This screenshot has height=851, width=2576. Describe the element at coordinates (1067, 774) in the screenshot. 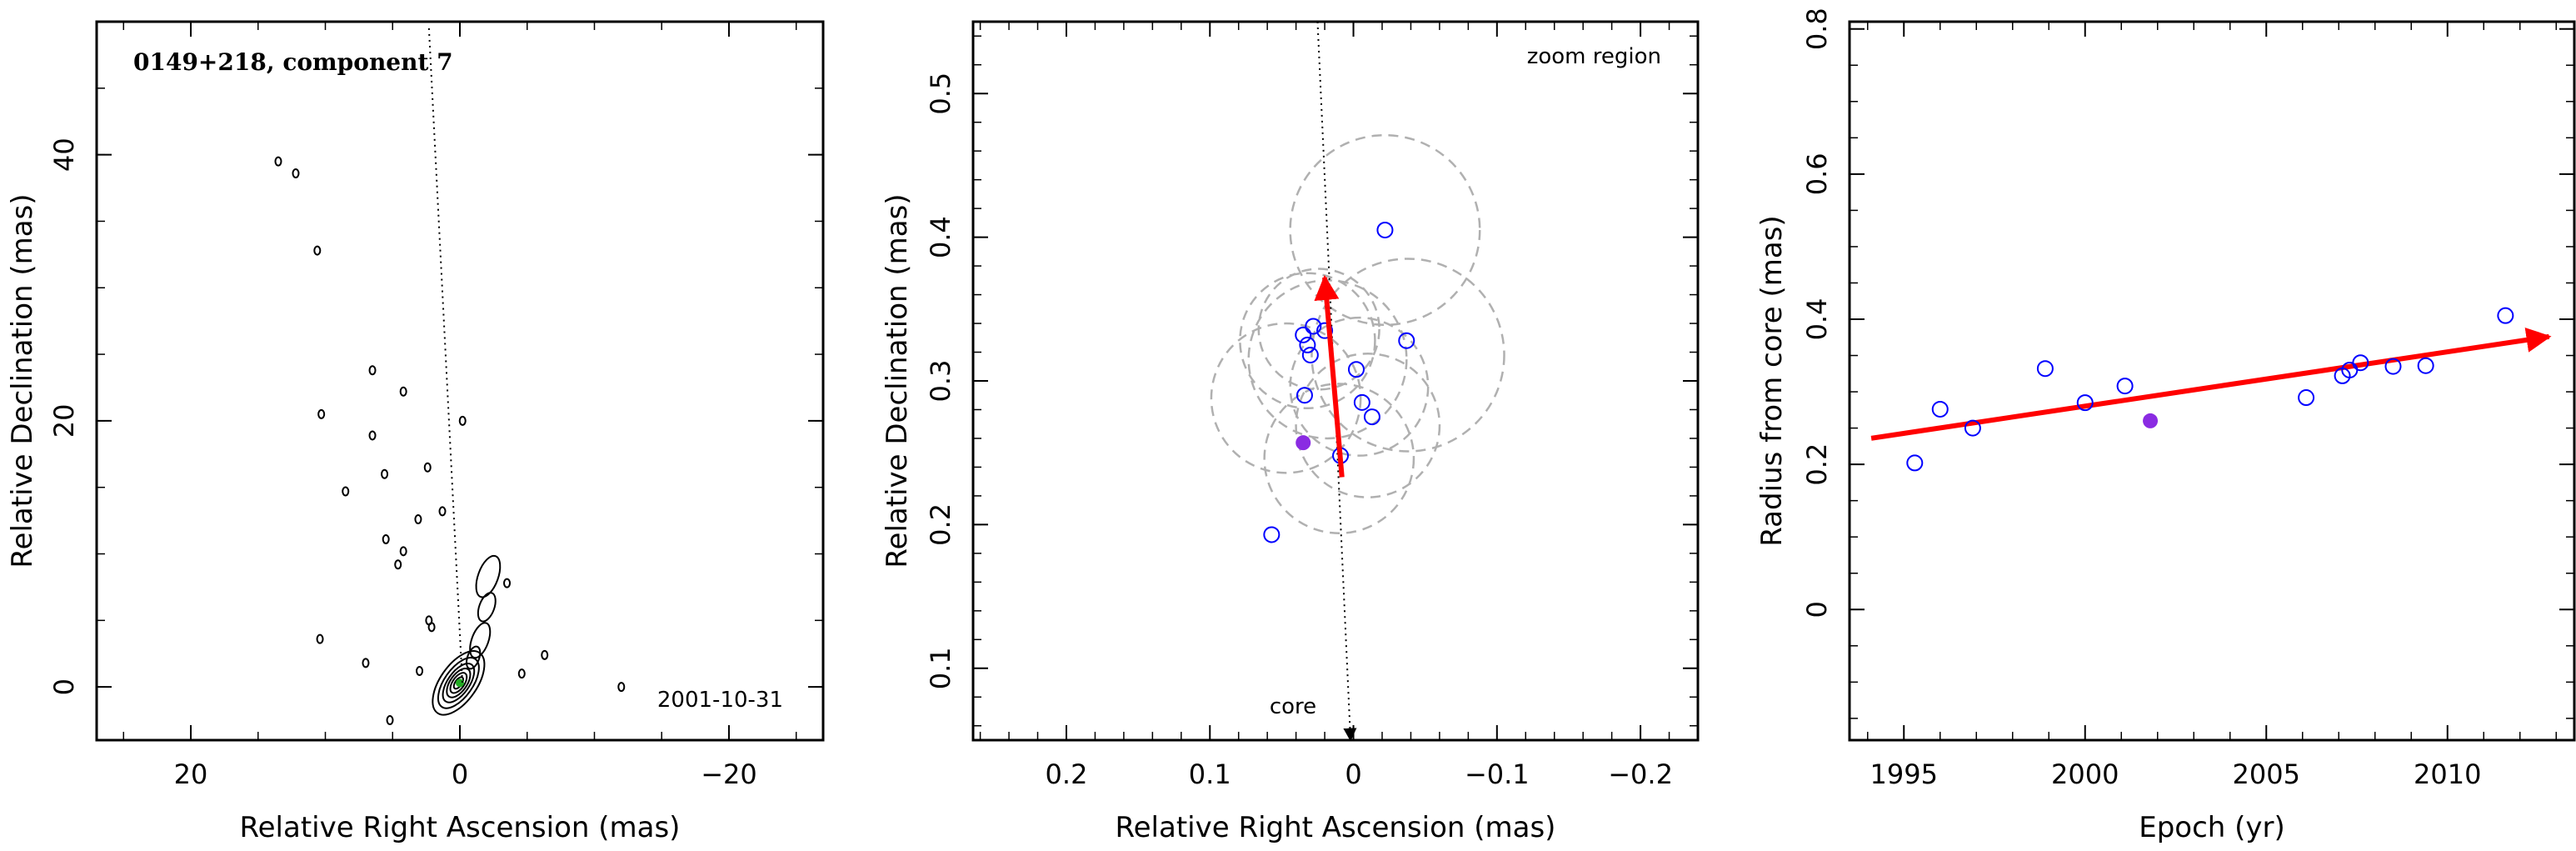

I see `x-tick-label: 0.2` at that location.